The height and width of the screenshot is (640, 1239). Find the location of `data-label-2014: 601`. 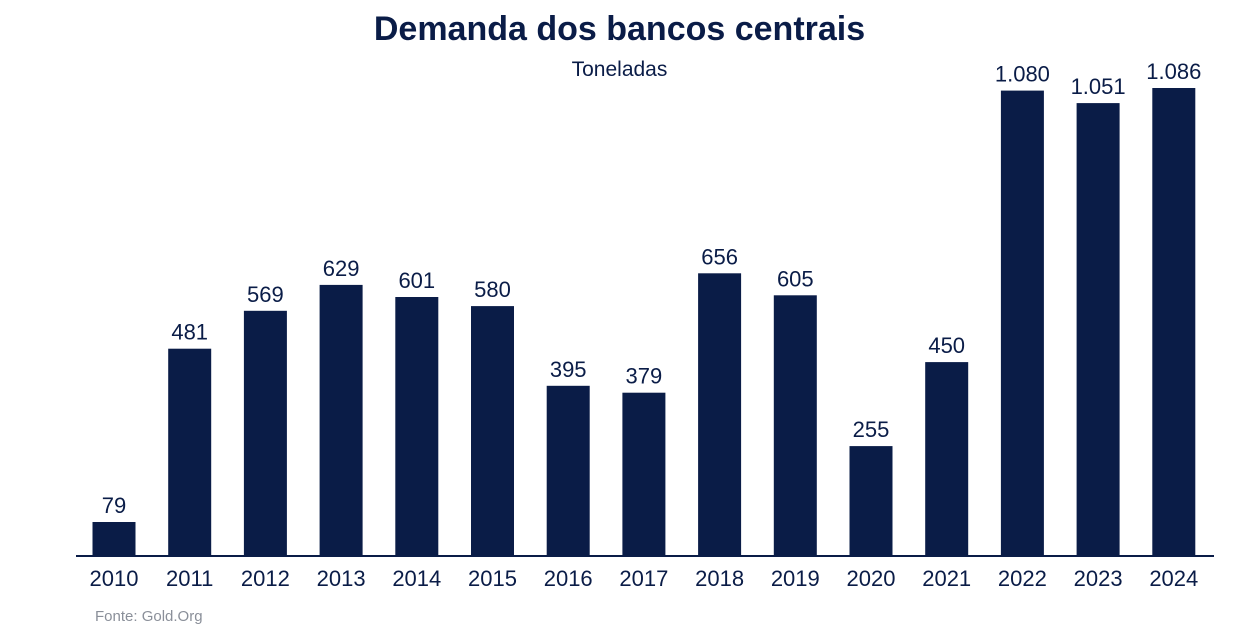

data-label-2014: 601 is located at coordinates (416, 280).